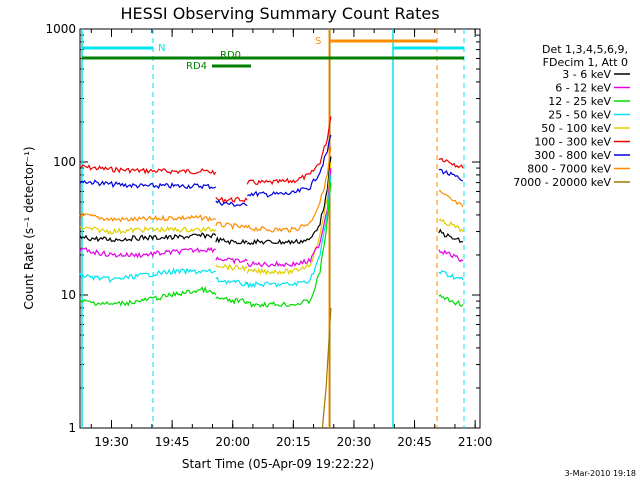  What do you see at coordinates (579, 115) in the screenshot?
I see `legend-entry-label: 25 - 50 keV` at bounding box center [579, 115].